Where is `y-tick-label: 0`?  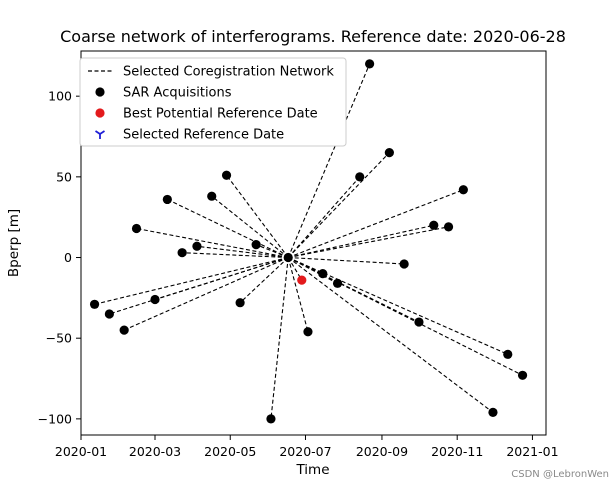 y-tick-label: 0 is located at coordinates (68, 257).